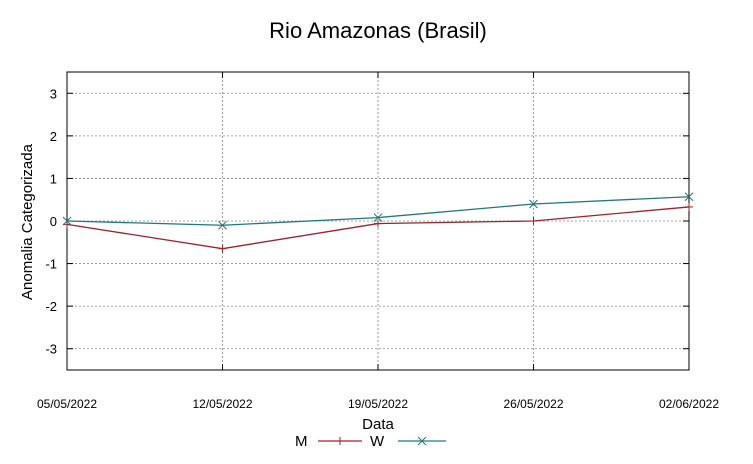 This screenshot has width=753, height=464. What do you see at coordinates (378, 424) in the screenshot?
I see `x-axis-label: Data` at bounding box center [378, 424].